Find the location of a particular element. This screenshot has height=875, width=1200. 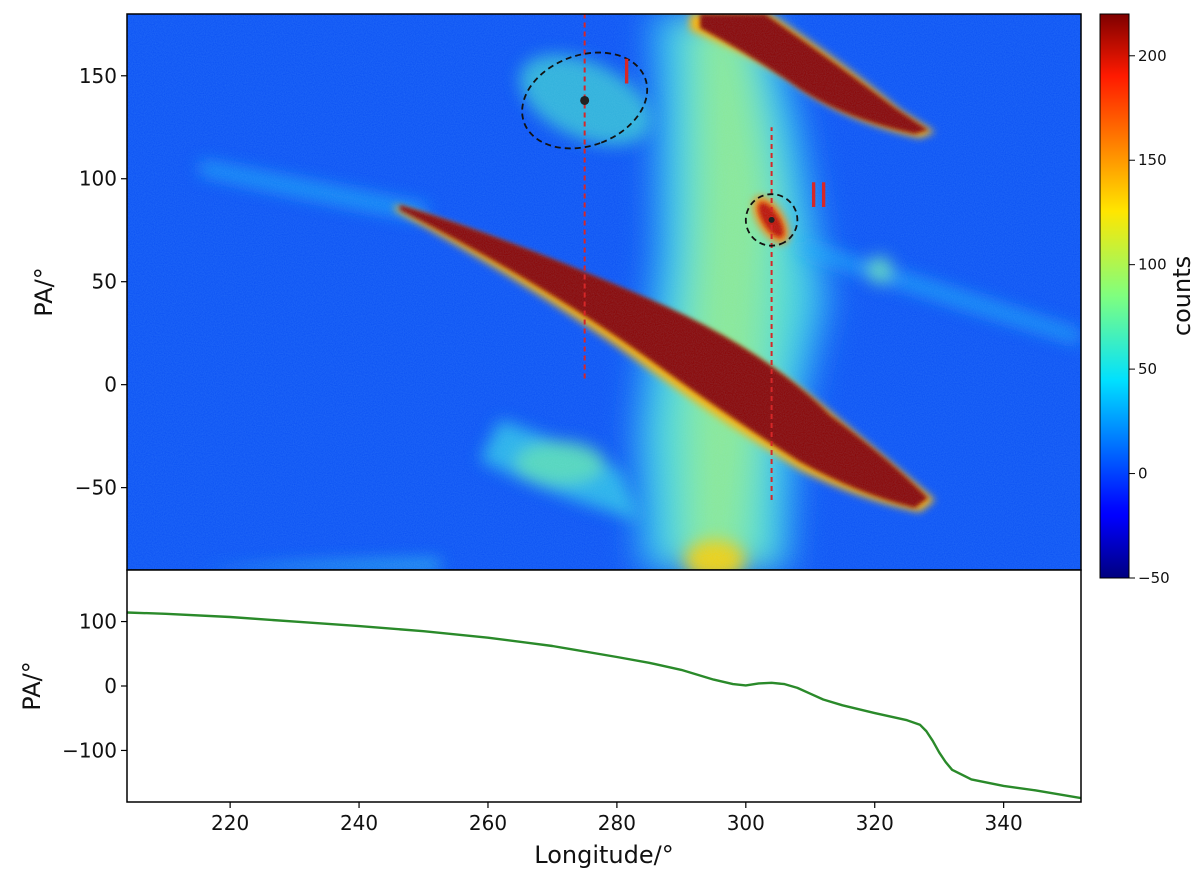

colorbar-label: counts is located at coordinates (1182, 296).